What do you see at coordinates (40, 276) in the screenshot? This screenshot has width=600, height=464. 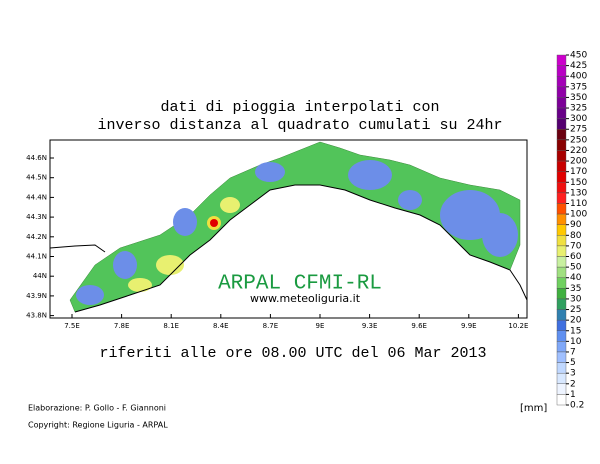 I see `lat-label: 44N` at bounding box center [40, 276].